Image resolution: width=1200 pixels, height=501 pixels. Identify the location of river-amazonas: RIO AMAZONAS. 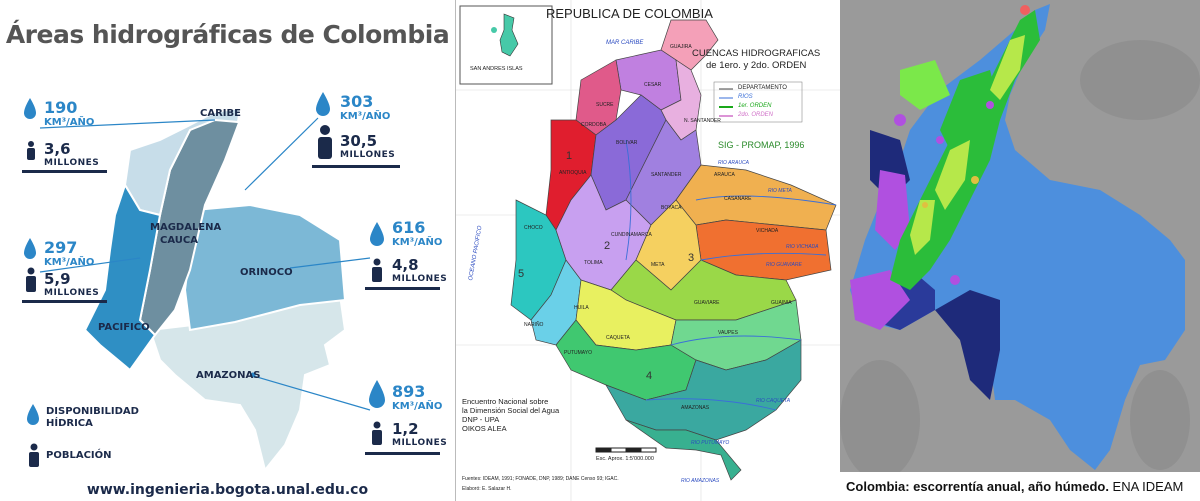
(700, 481).